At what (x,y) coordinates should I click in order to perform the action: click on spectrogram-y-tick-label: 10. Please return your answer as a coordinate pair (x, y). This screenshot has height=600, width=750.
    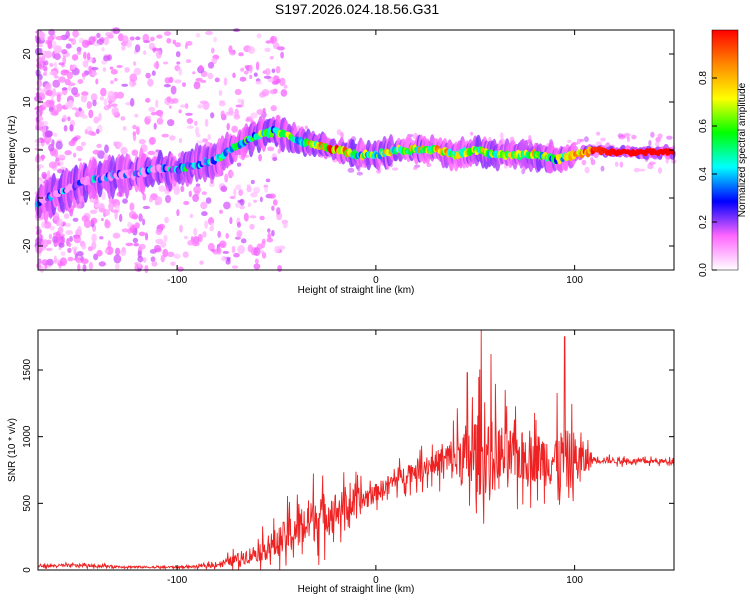
    Looking at the image, I should click on (27, 102).